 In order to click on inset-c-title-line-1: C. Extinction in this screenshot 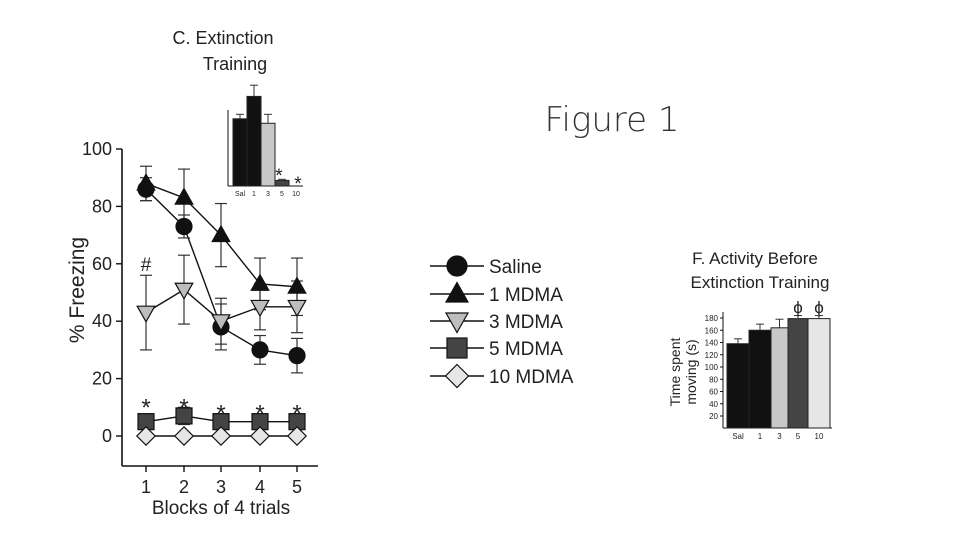, I will do `click(222, 38)`.